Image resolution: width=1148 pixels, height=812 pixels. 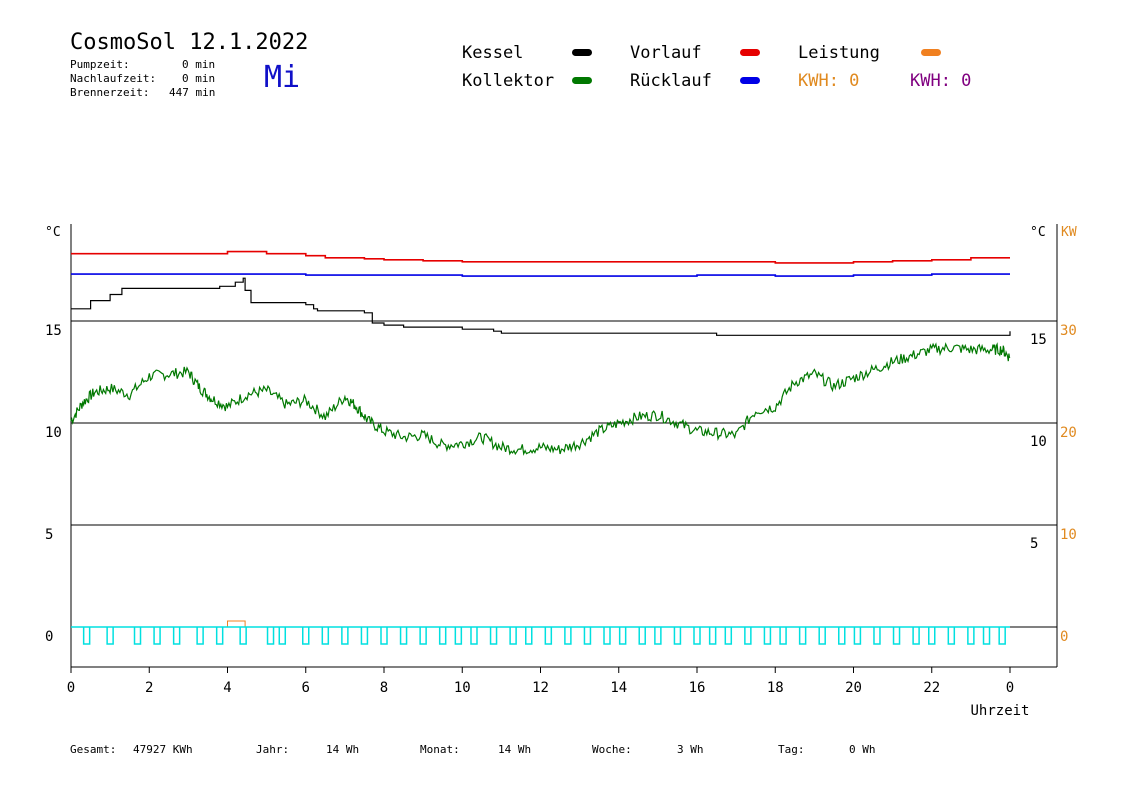 I want to click on y-tick-right-15: 15, so click(x=1038, y=340).